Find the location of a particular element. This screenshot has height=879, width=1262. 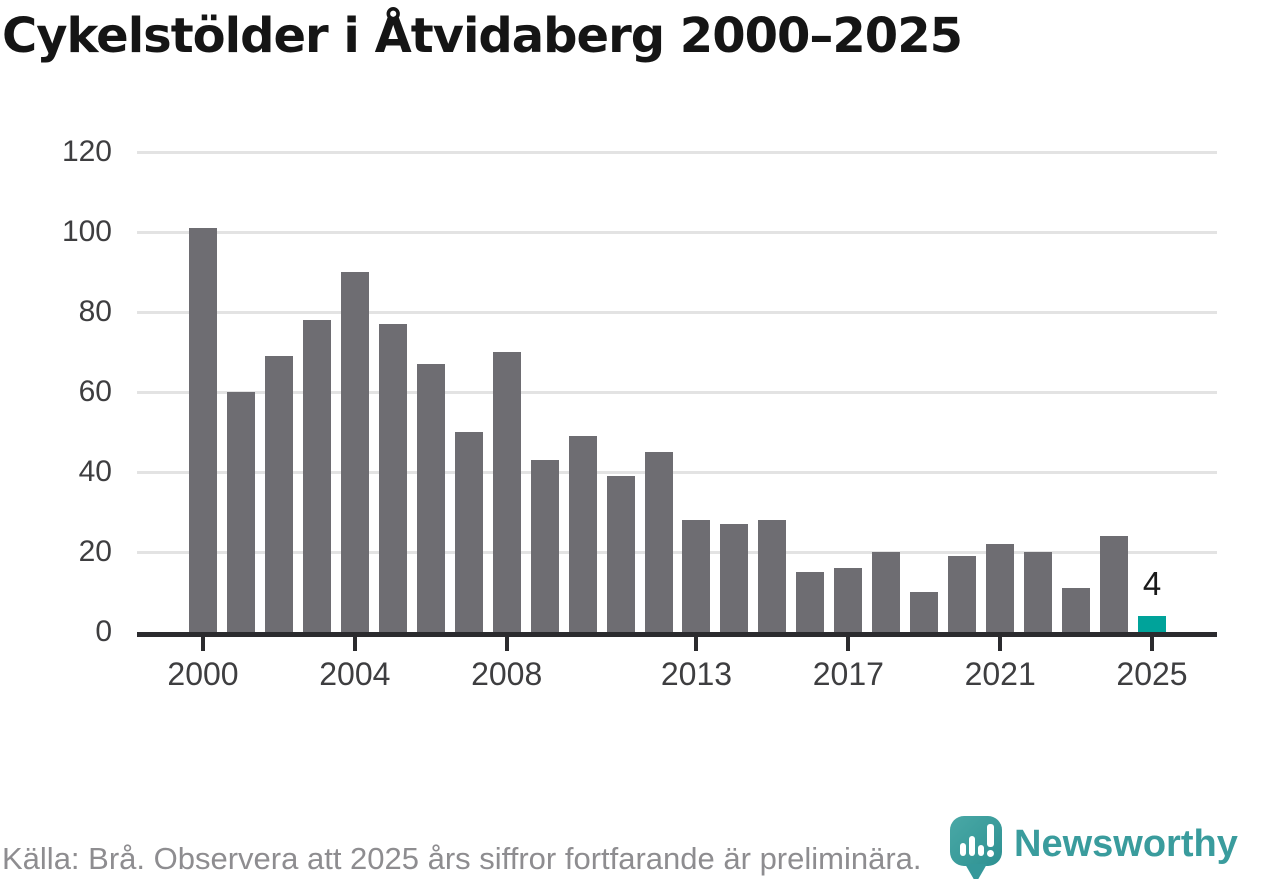

bar-2022 is located at coordinates (1038, 592).